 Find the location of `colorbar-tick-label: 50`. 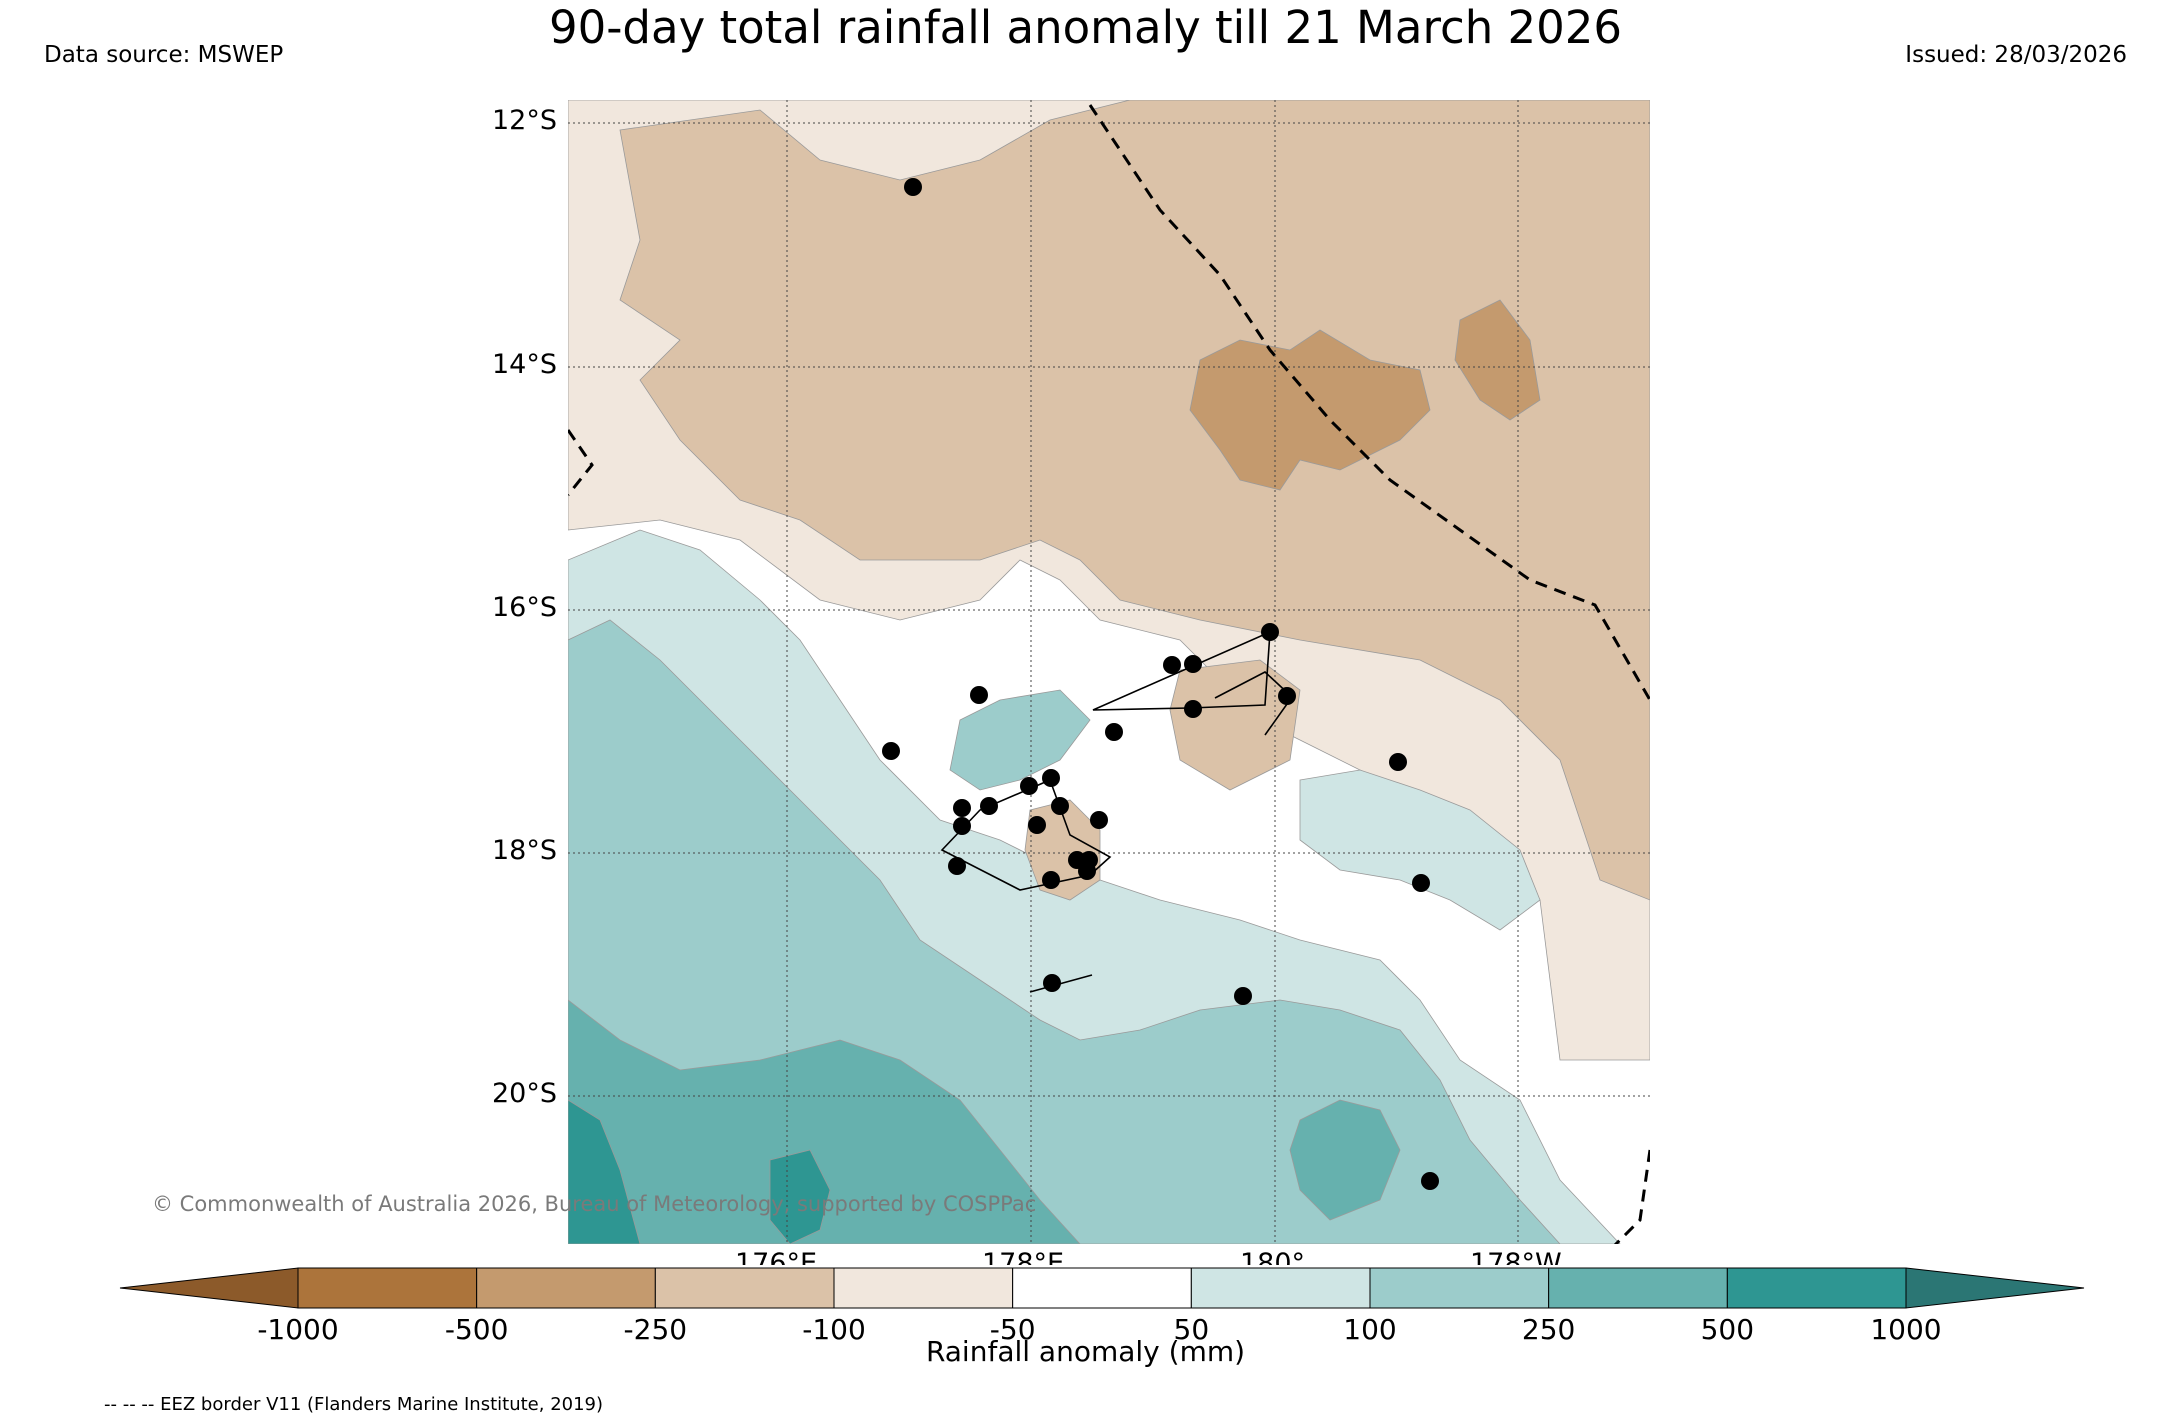

colorbar-tick-label: 50 is located at coordinates (1191, 1329).